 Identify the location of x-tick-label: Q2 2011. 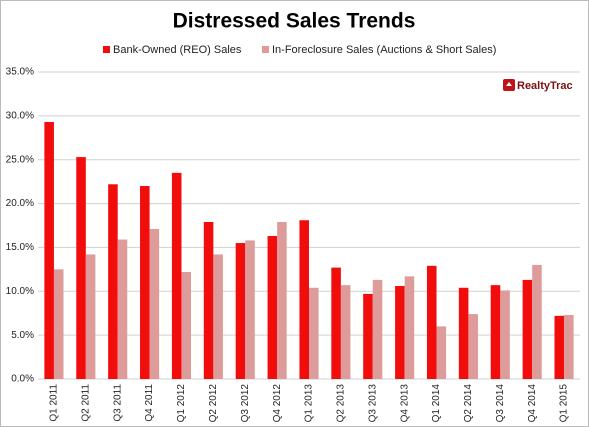
(85, 403).